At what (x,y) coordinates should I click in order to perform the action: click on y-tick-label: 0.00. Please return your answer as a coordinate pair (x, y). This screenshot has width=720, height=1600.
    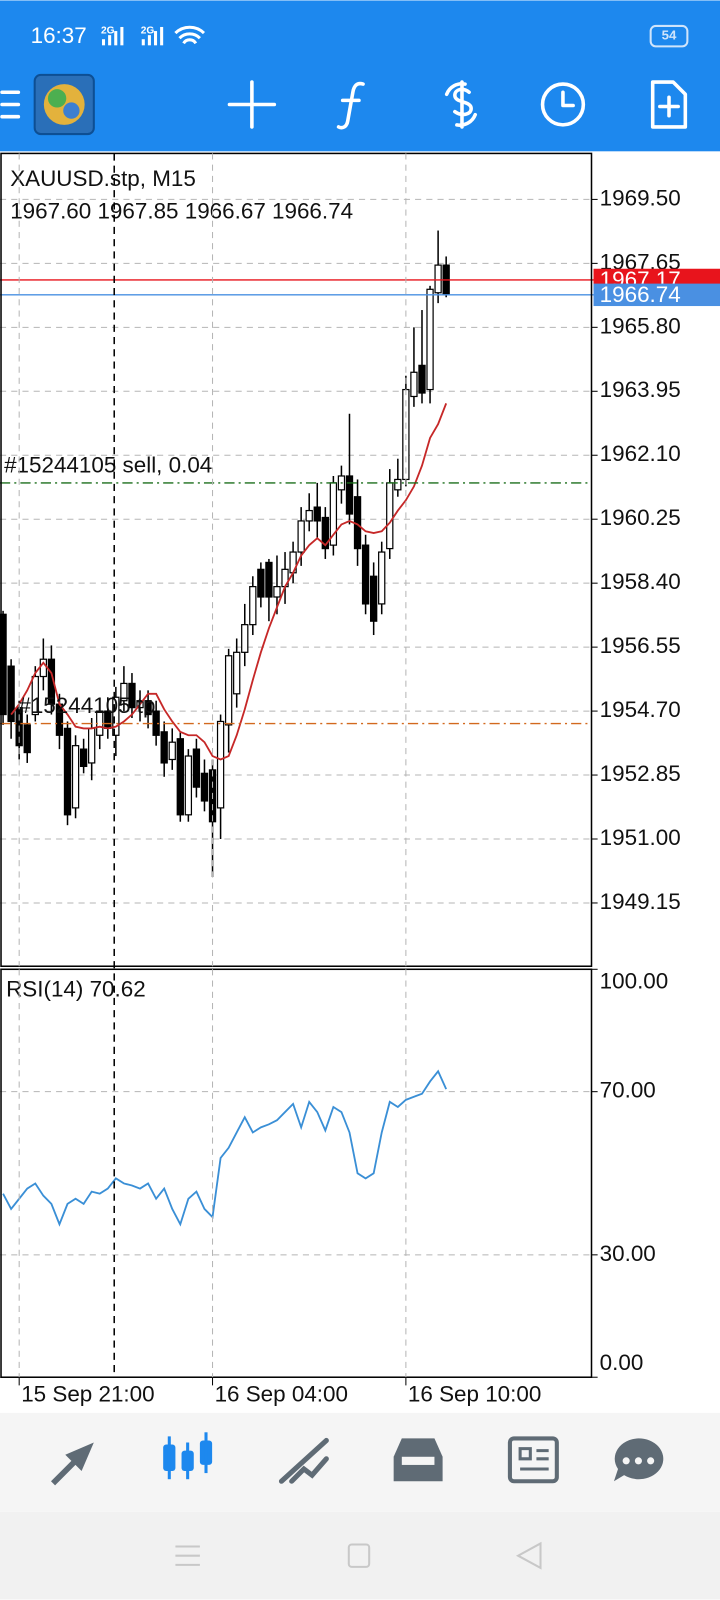
    Looking at the image, I should click on (622, 1362).